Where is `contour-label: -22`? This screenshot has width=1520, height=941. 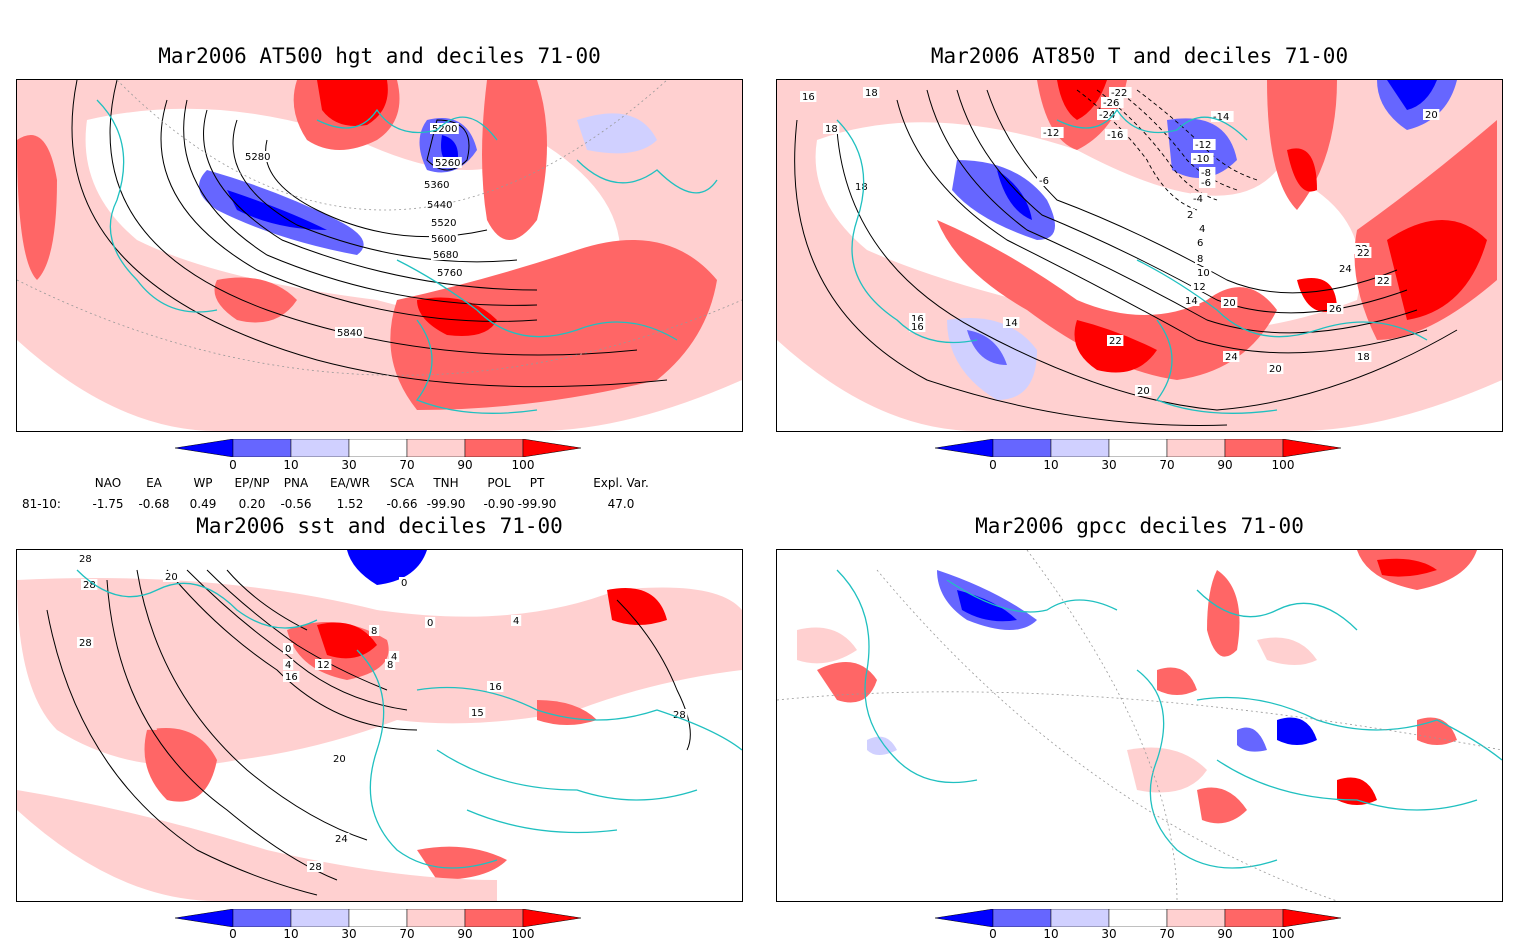 contour-label: -22 is located at coordinates (1119, 93).